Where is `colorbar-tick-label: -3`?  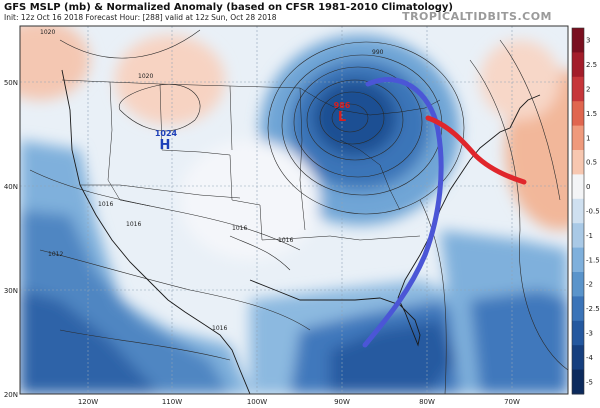
colorbar-tick-label: -3 is located at coordinates (589, 334).